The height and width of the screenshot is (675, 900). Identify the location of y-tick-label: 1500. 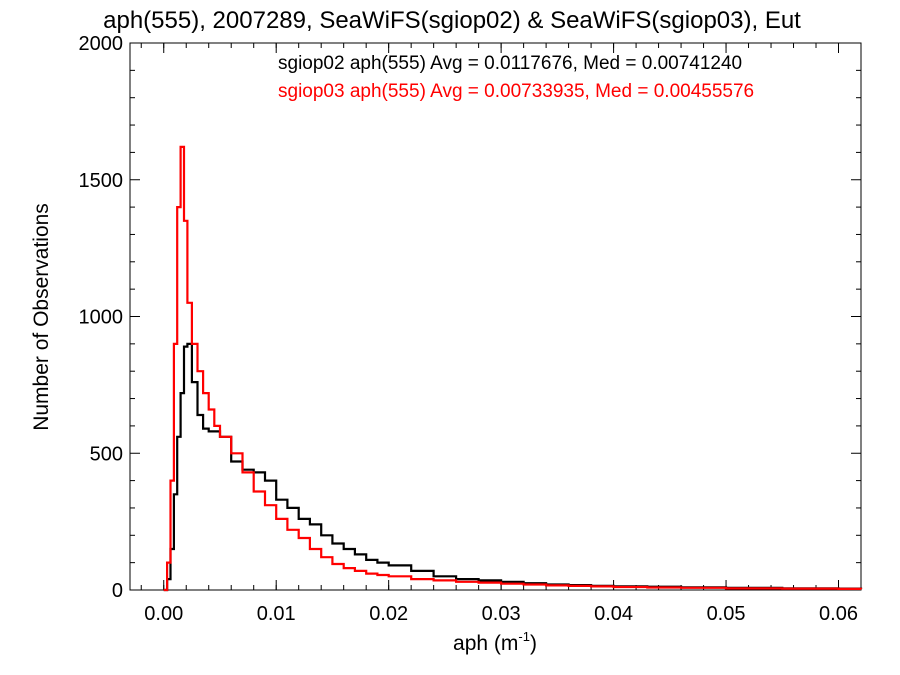
(101, 181).